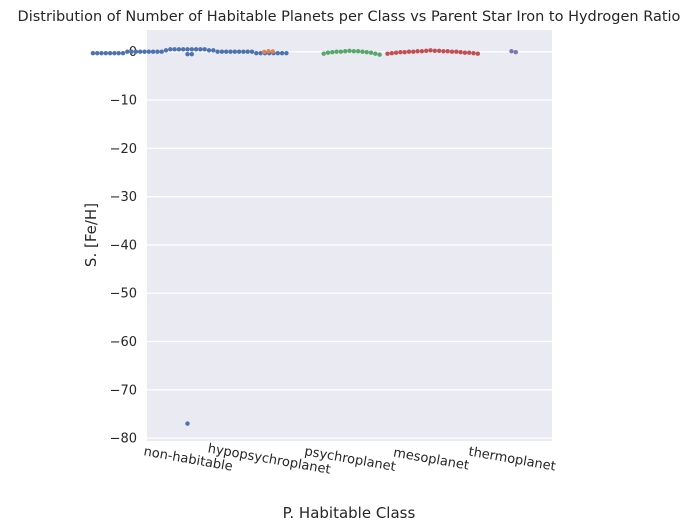  I want to click on x-tick-label-mesoplanet: mesoplanet, so click(431, 460).